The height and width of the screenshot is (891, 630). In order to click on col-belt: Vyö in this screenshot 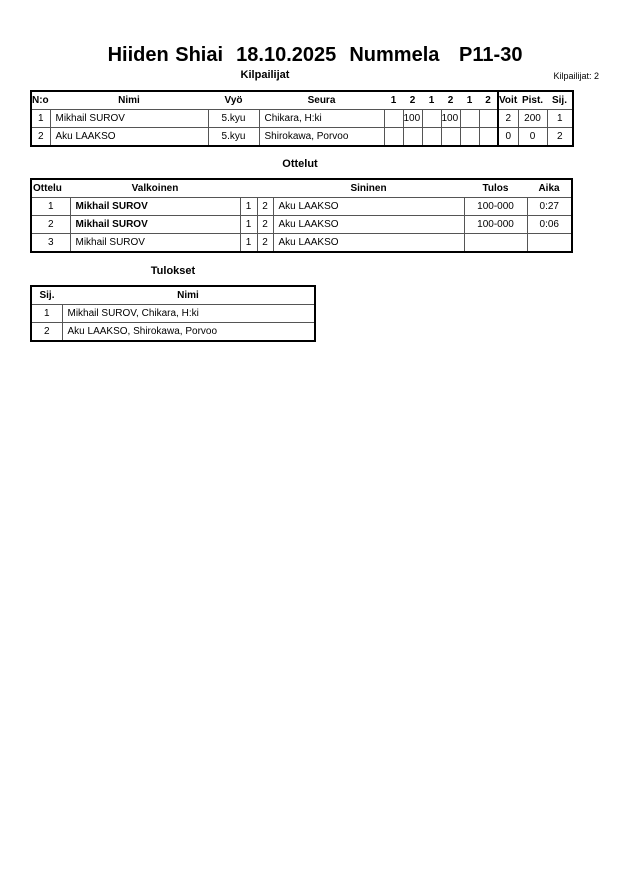, I will do `click(233, 100)`.